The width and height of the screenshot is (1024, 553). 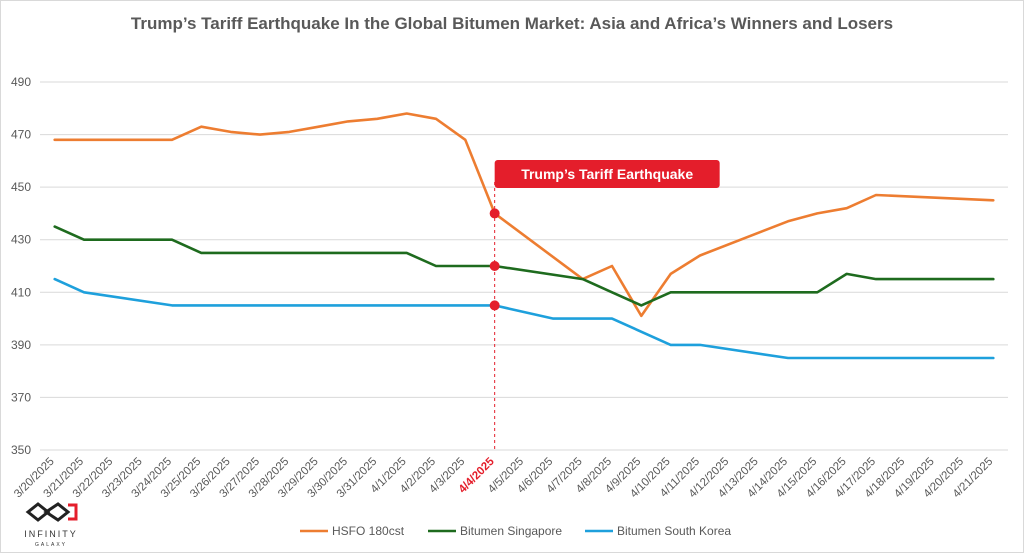 I want to click on annotation-callout-label: Trump’s Tariff Earthquake, so click(x=607, y=174).